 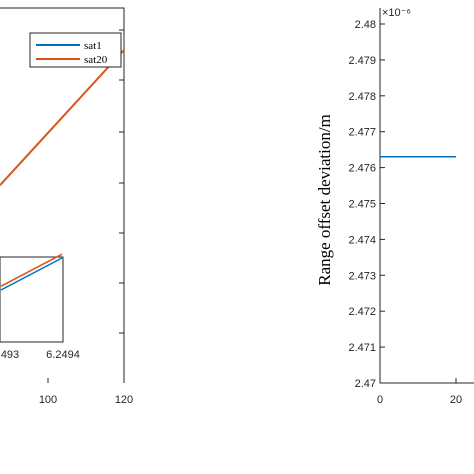 I want to click on right-y-tick-label-4: 2.474, so click(x=362, y=240).